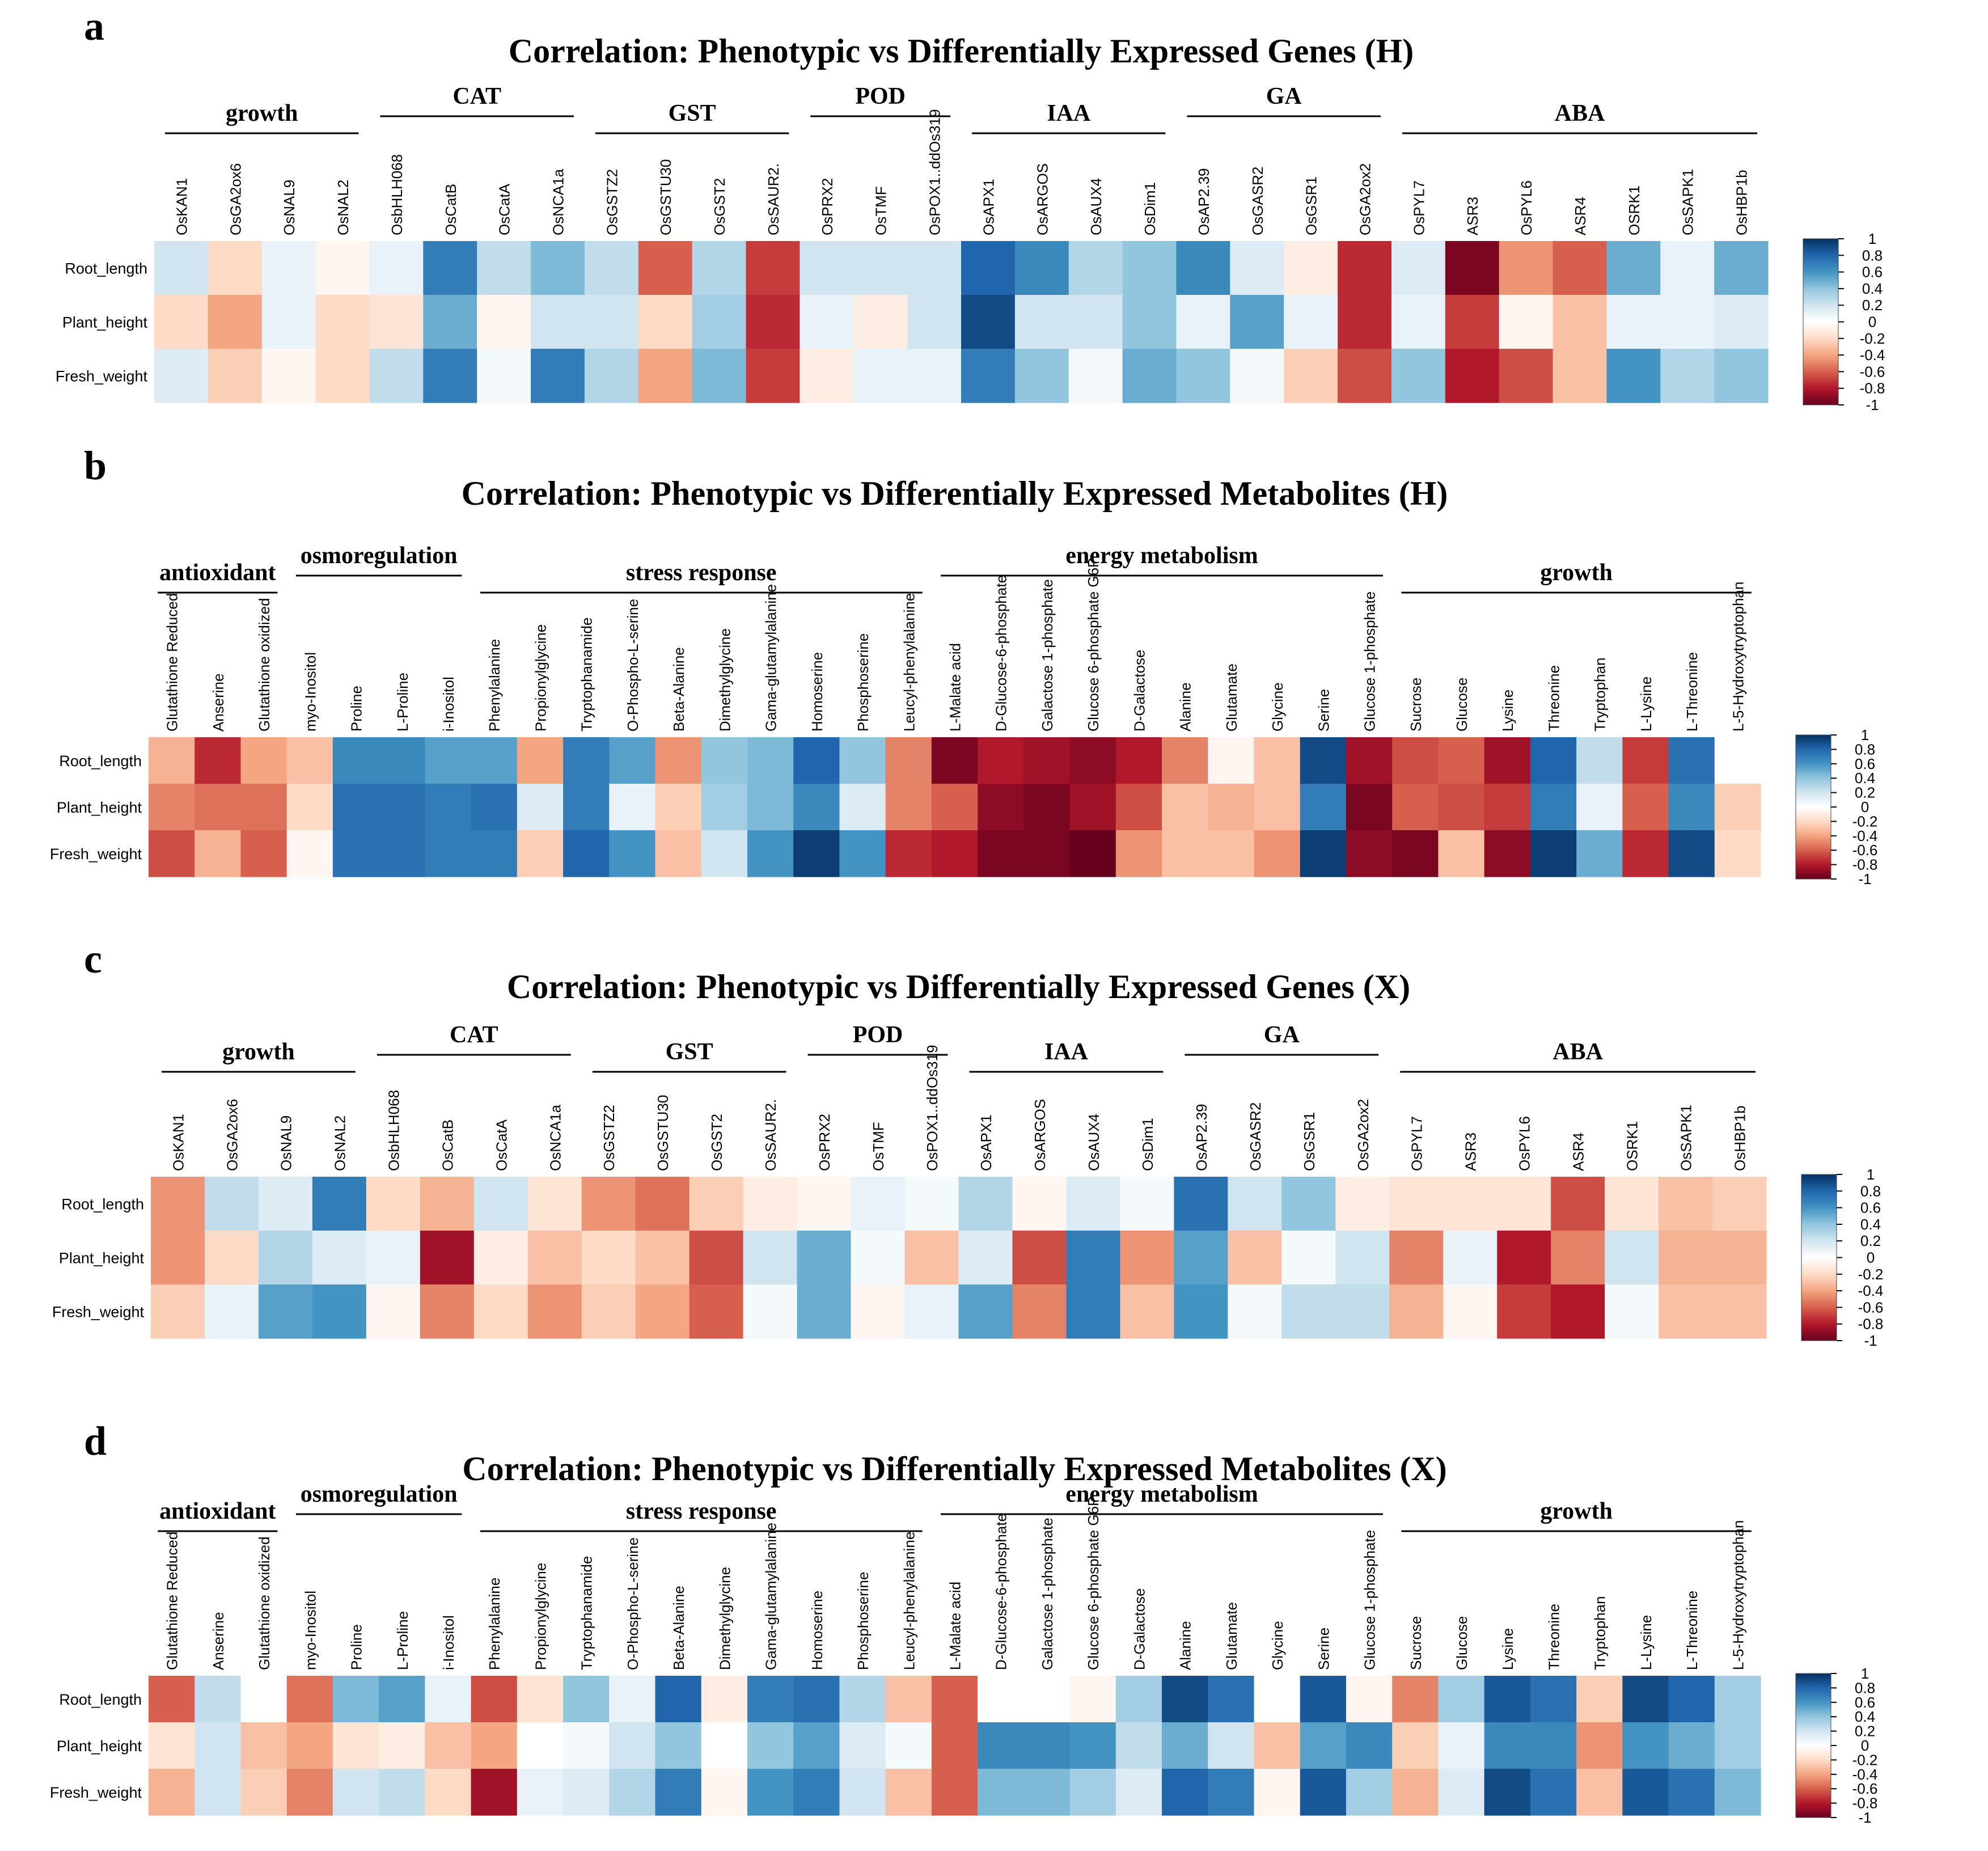 Image resolution: width=1988 pixels, height=1851 pixels. Describe the element at coordinates (1865, 779) in the screenshot. I see `colorbar-tick-label: 0.4` at that location.